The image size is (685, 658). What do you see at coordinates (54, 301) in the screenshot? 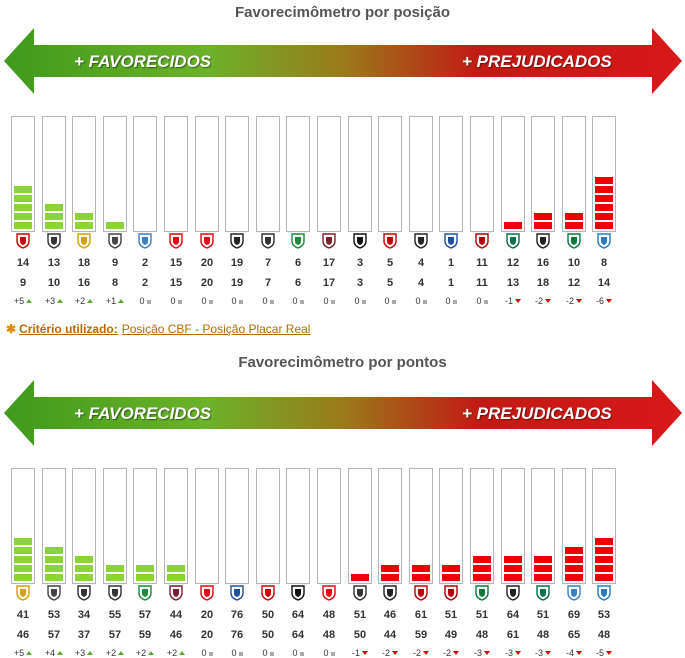
I see `delta-label: +3` at bounding box center [54, 301].